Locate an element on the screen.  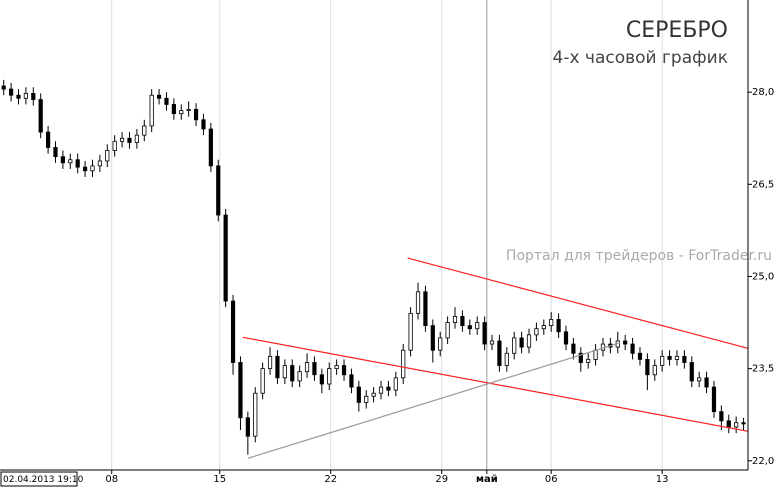
y-tick-label: 23,5 is located at coordinates (763, 369).